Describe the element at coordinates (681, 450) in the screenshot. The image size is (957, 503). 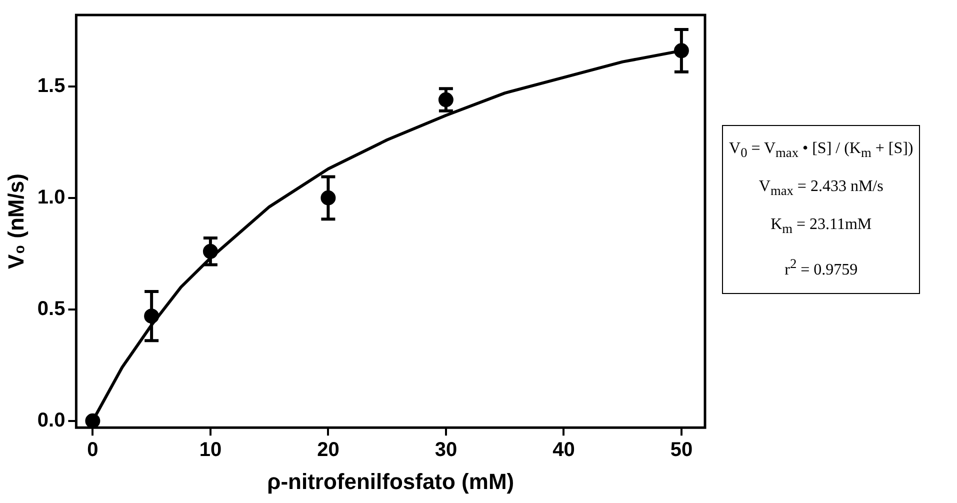
I see `x-tick-label: 50` at that location.